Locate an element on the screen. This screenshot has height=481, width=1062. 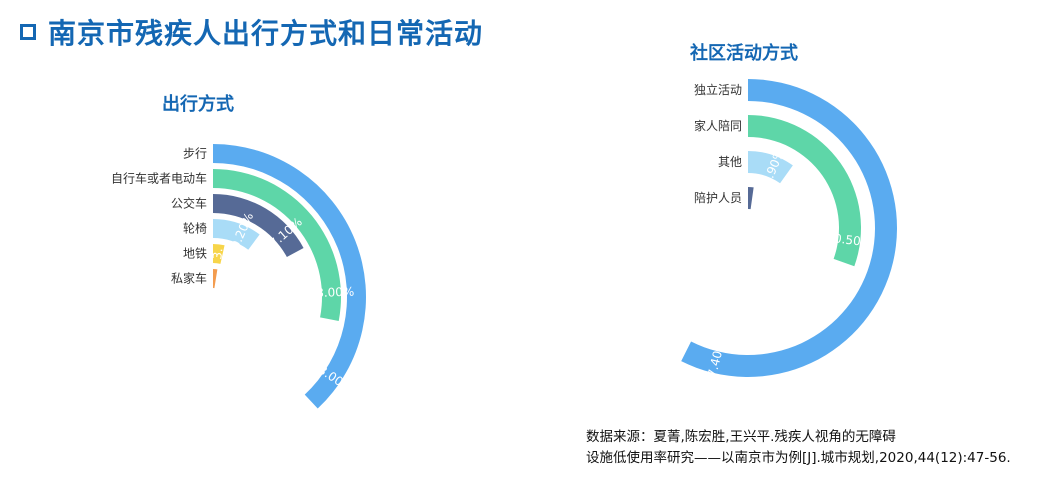
travel-mode-value-label-4: 3. is located at coordinates (217, 253).